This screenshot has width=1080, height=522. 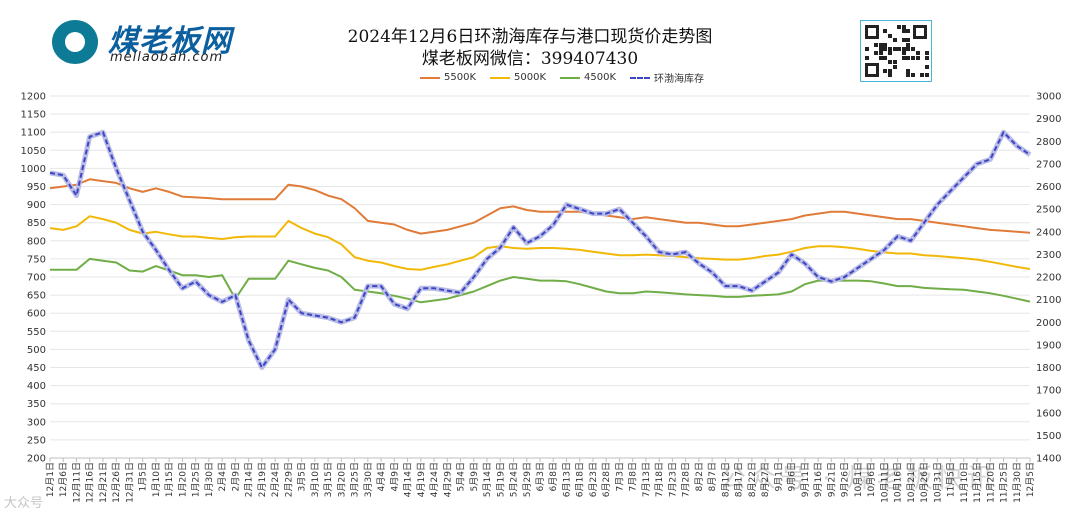 I want to click on x-tick-label: 11月30日, so click(x=1017, y=482).